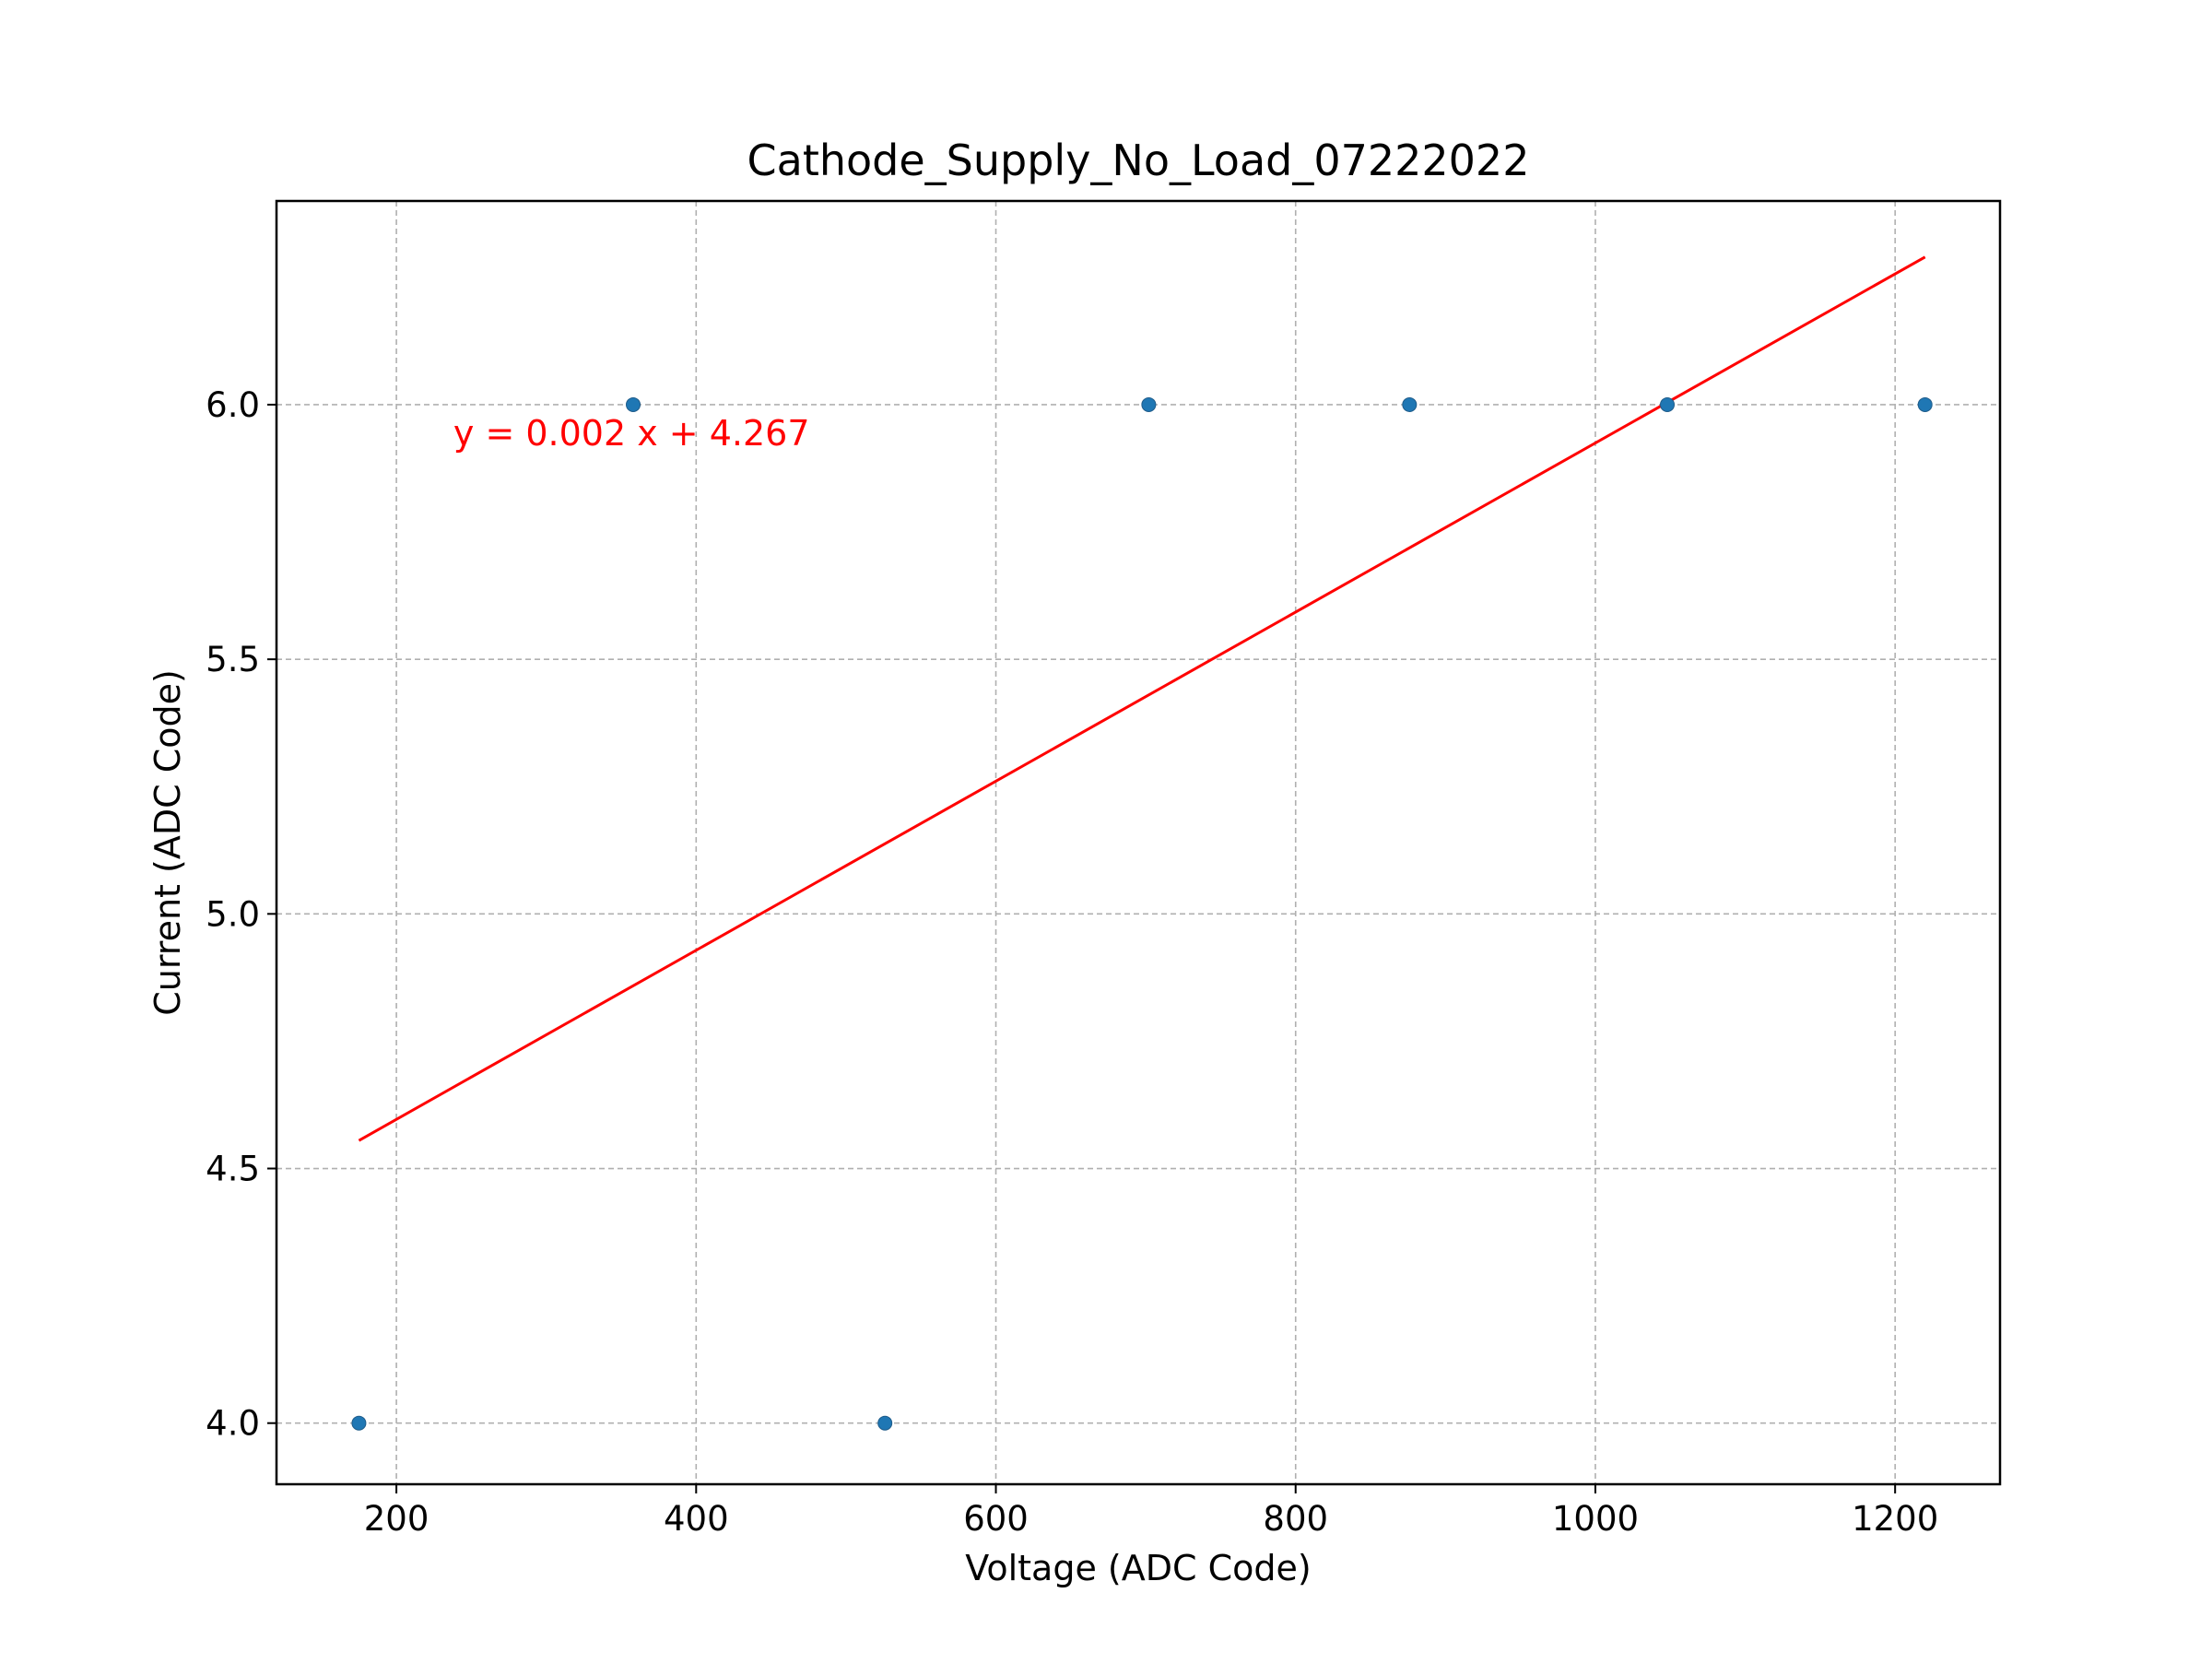 The width and height of the screenshot is (2212, 1664). Describe the element at coordinates (696, 1519) in the screenshot. I see `x-tick-label: 400` at that location.